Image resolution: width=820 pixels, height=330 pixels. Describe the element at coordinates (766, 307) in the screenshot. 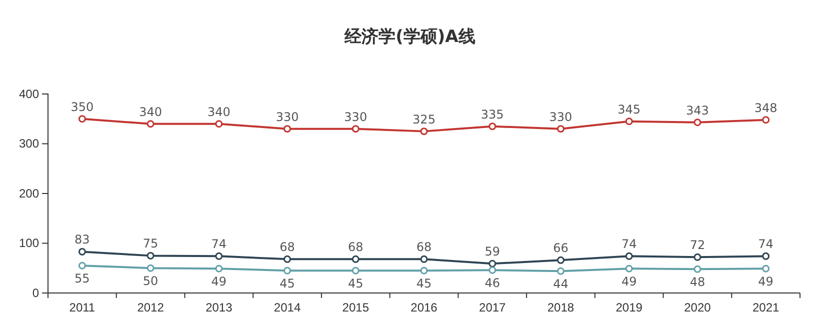

I see `x-tick-label: 2021` at that location.